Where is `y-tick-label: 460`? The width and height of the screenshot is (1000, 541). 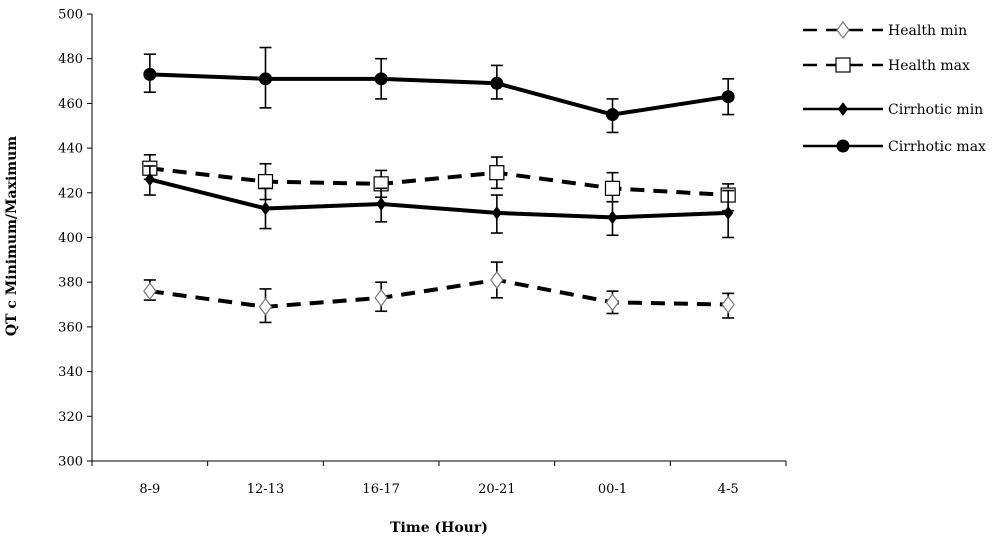
y-tick-label: 460 is located at coordinates (70, 104).